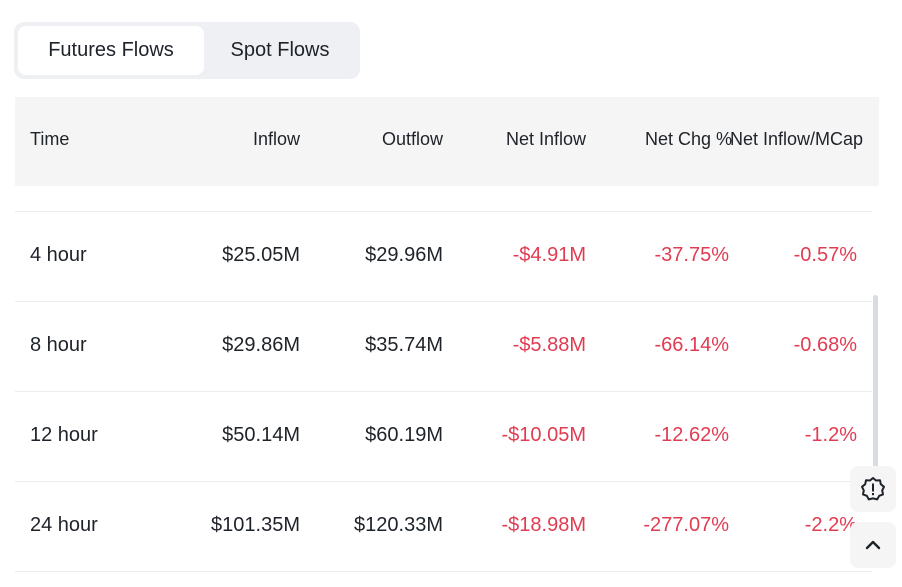 The width and height of the screenshot is (902, 587). Describe the element at coordinates (692, 435) in the screenshot. I see `cell-net-chg: -12.62%` at that location.